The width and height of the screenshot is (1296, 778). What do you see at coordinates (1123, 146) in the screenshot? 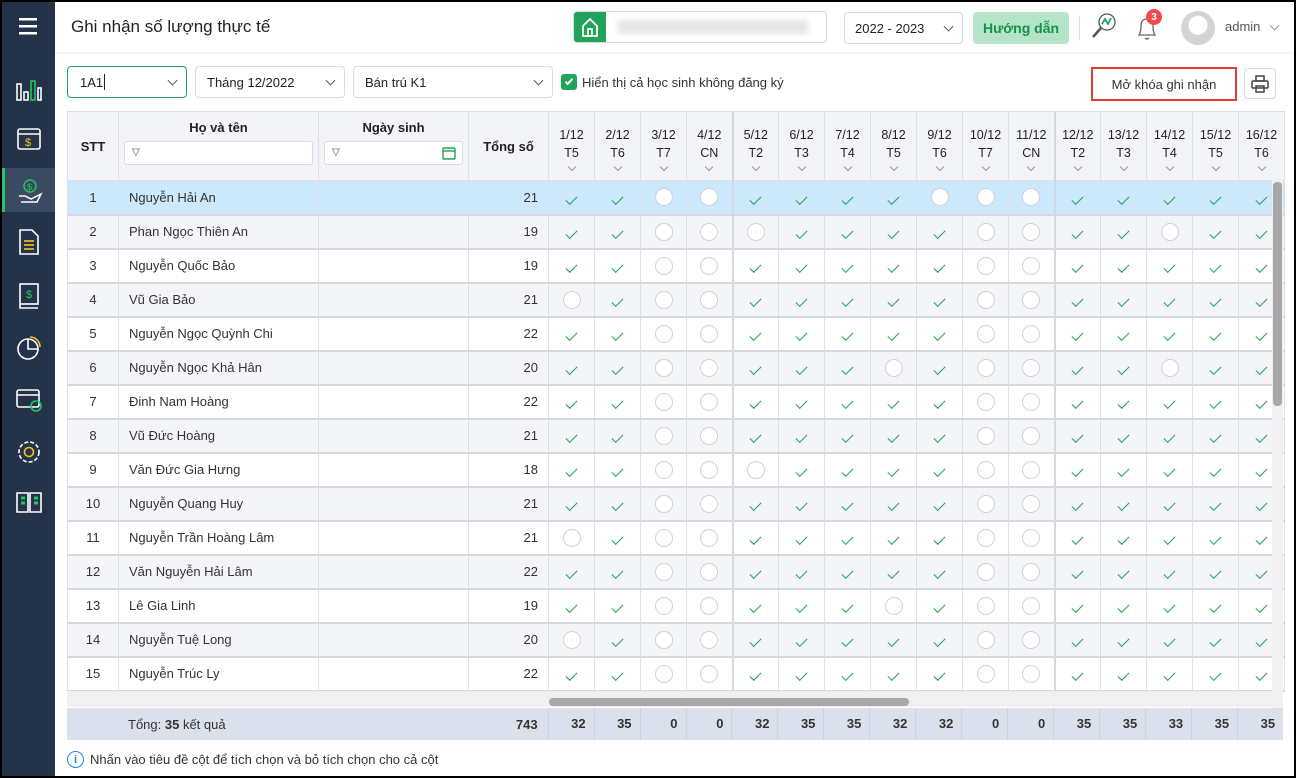
I see `column-day-13-12: 13/12 T3` at bounding box center [1123, 146].